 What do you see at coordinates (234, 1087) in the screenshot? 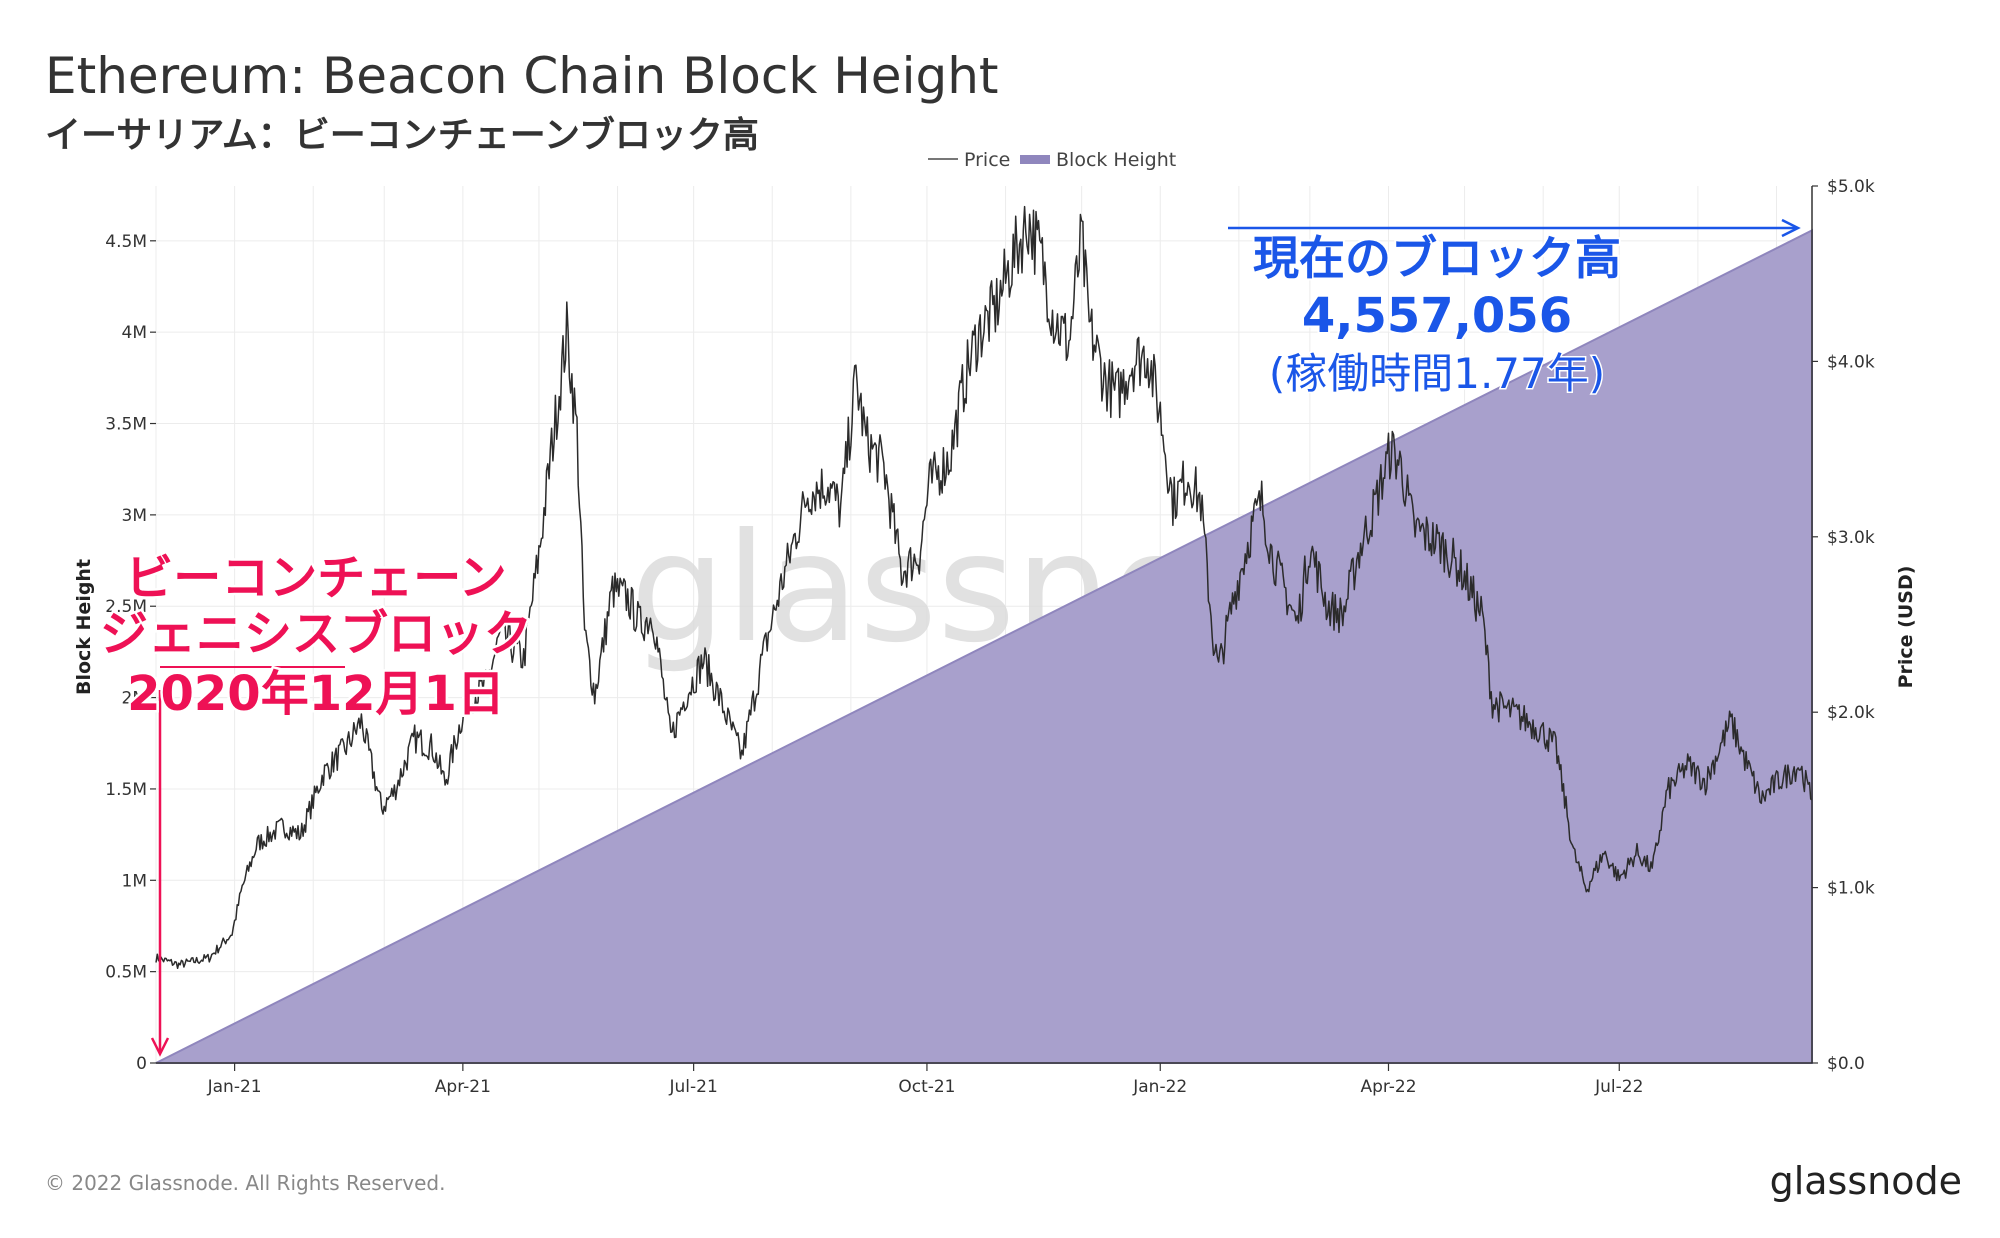
I see `x-tick-label: Jan-21` at bounding box center [234, 1087].